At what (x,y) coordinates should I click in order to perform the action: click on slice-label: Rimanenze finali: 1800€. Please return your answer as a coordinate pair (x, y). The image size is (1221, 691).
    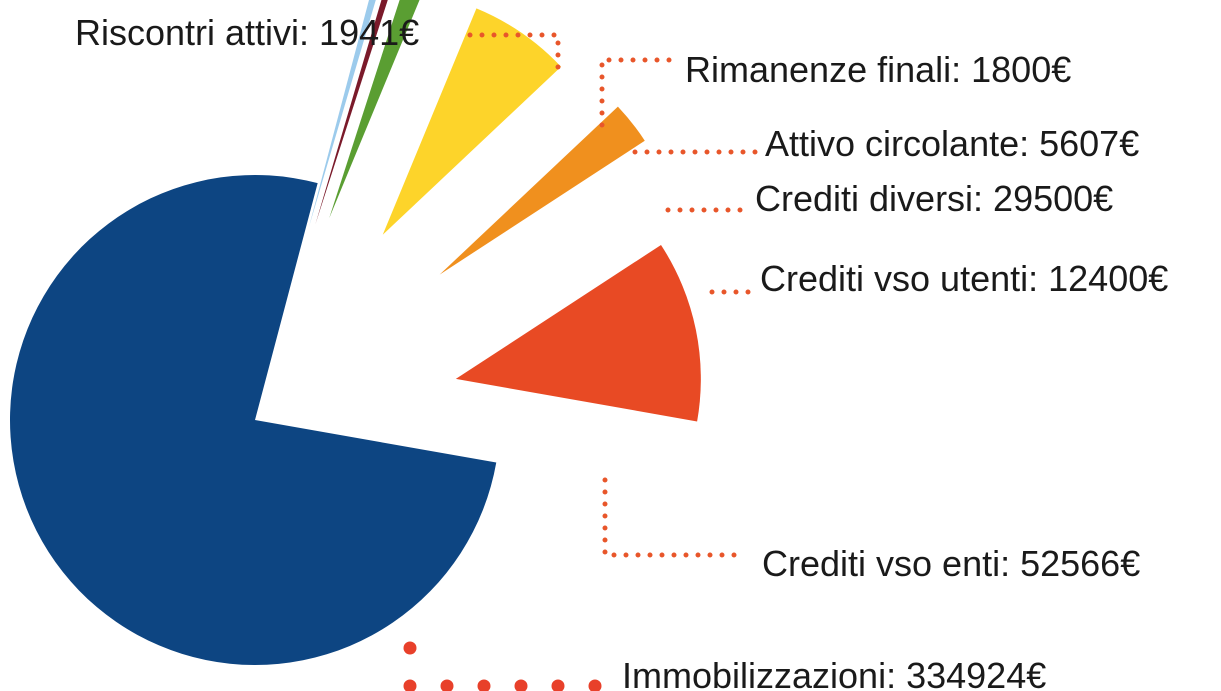
    Looking at the image, I should click on (878, 69).